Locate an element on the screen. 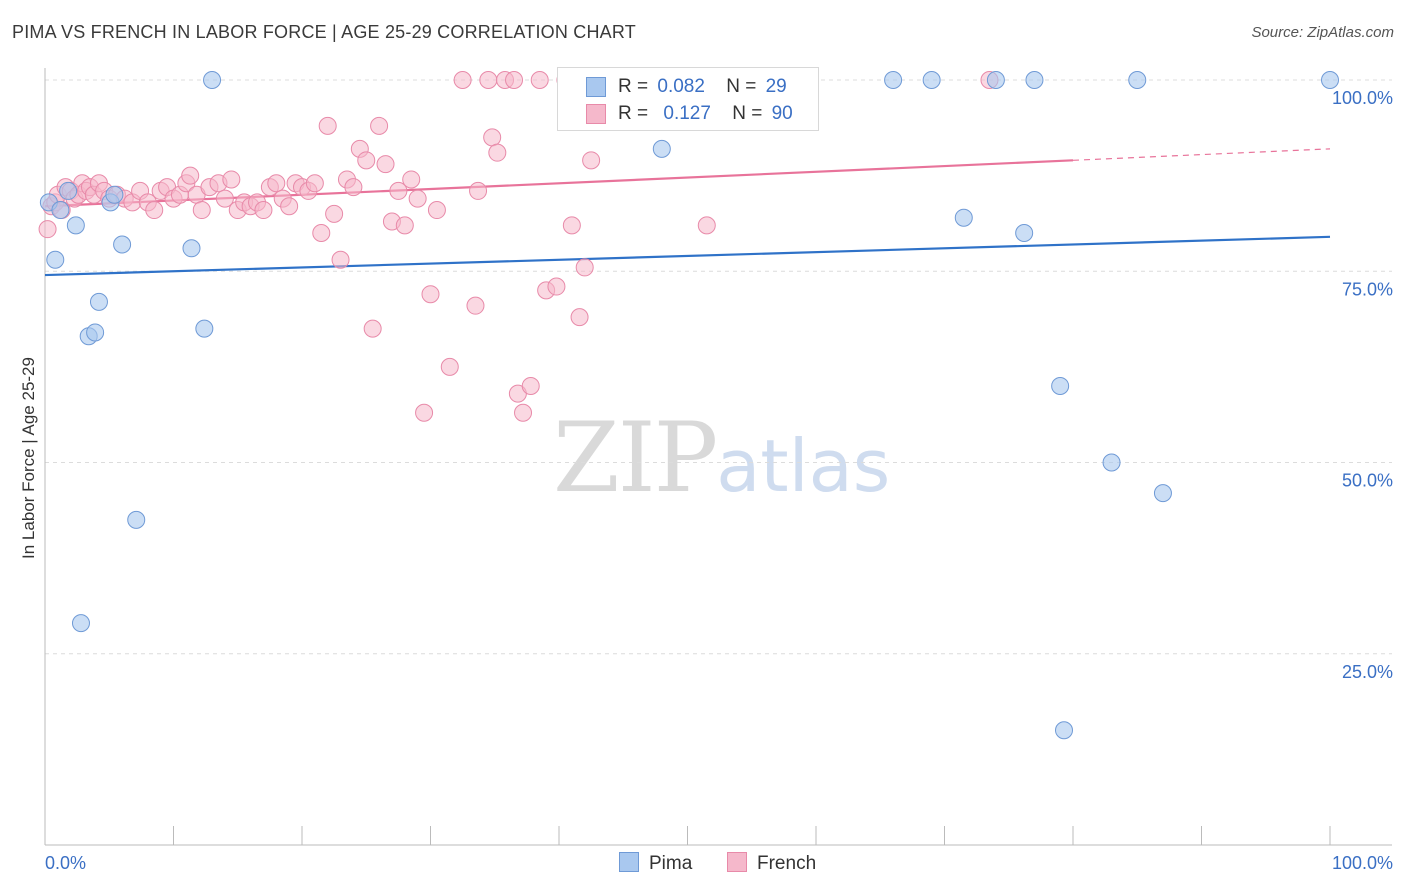 The width and height of the screenshot is (1406, 892). y-axis-title: In Labor Force | Age 25-29 is located at coordinates (28, 458).